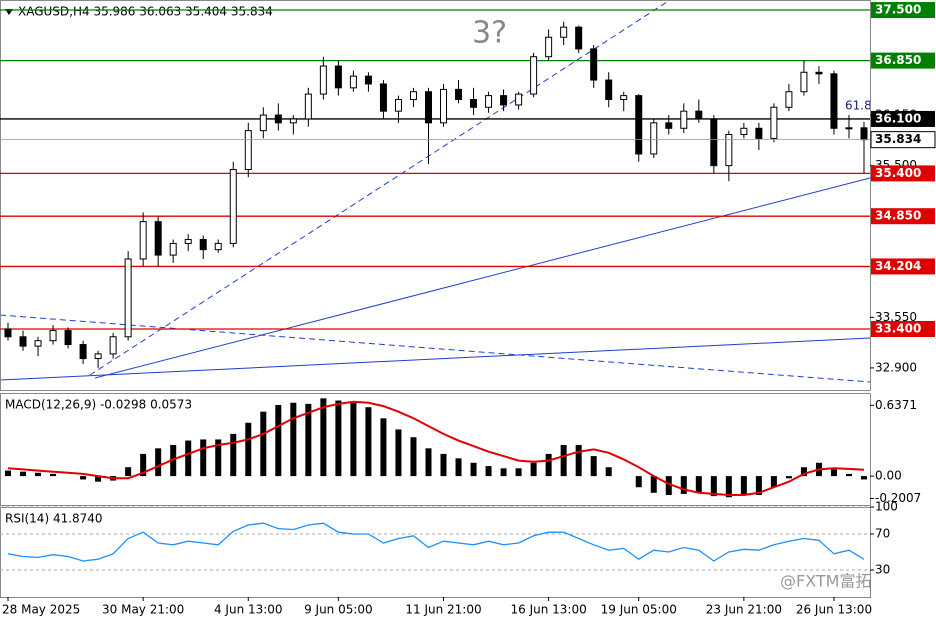  Describe the element at coordinates (888, 476) in the screenshot. I see `y-tick-label: 0.00` at that location.